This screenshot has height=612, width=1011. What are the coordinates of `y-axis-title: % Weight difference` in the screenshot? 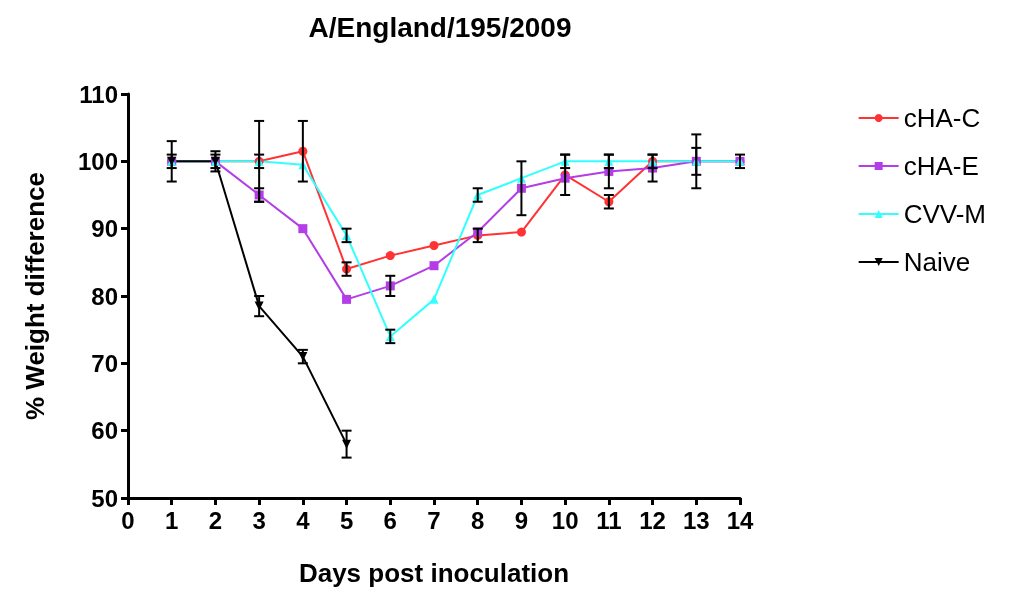 It's located at (35, 296).